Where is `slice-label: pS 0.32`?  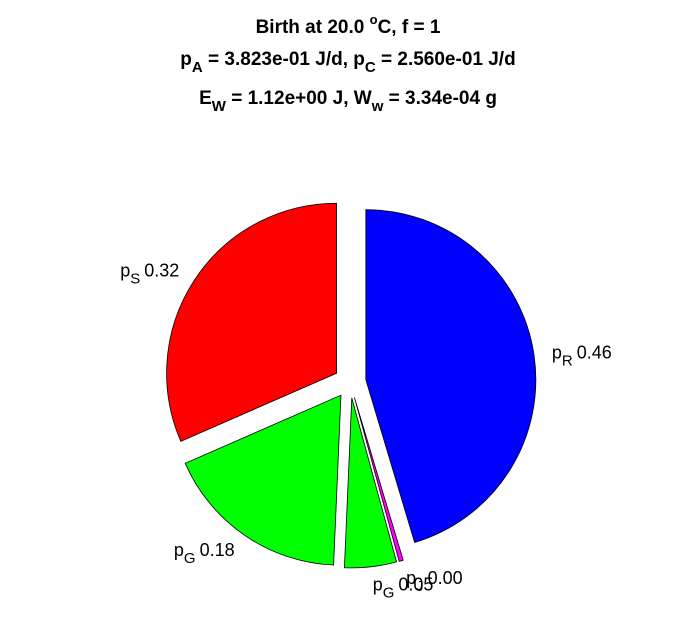
slice-label: pS 0.32 is located at coordinates (149, 273).